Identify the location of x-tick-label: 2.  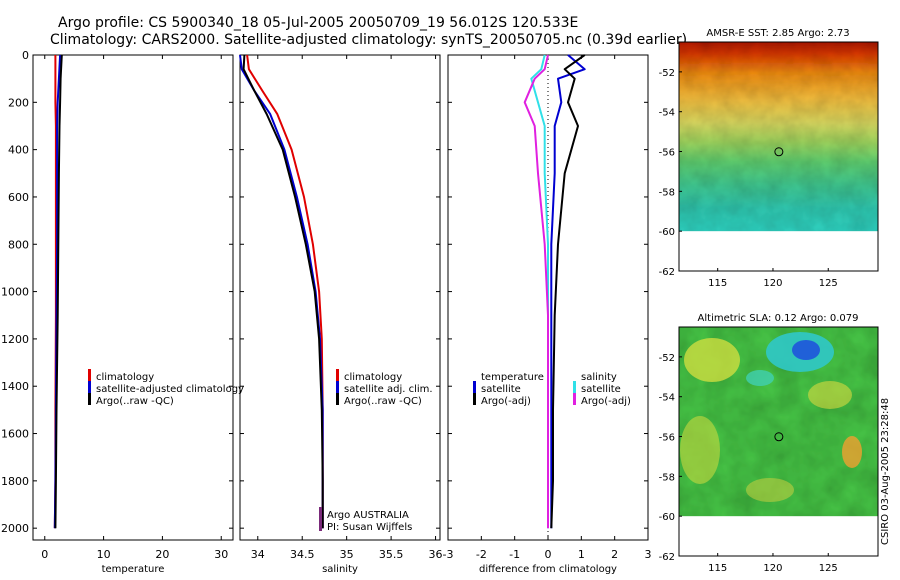
(614, 554).